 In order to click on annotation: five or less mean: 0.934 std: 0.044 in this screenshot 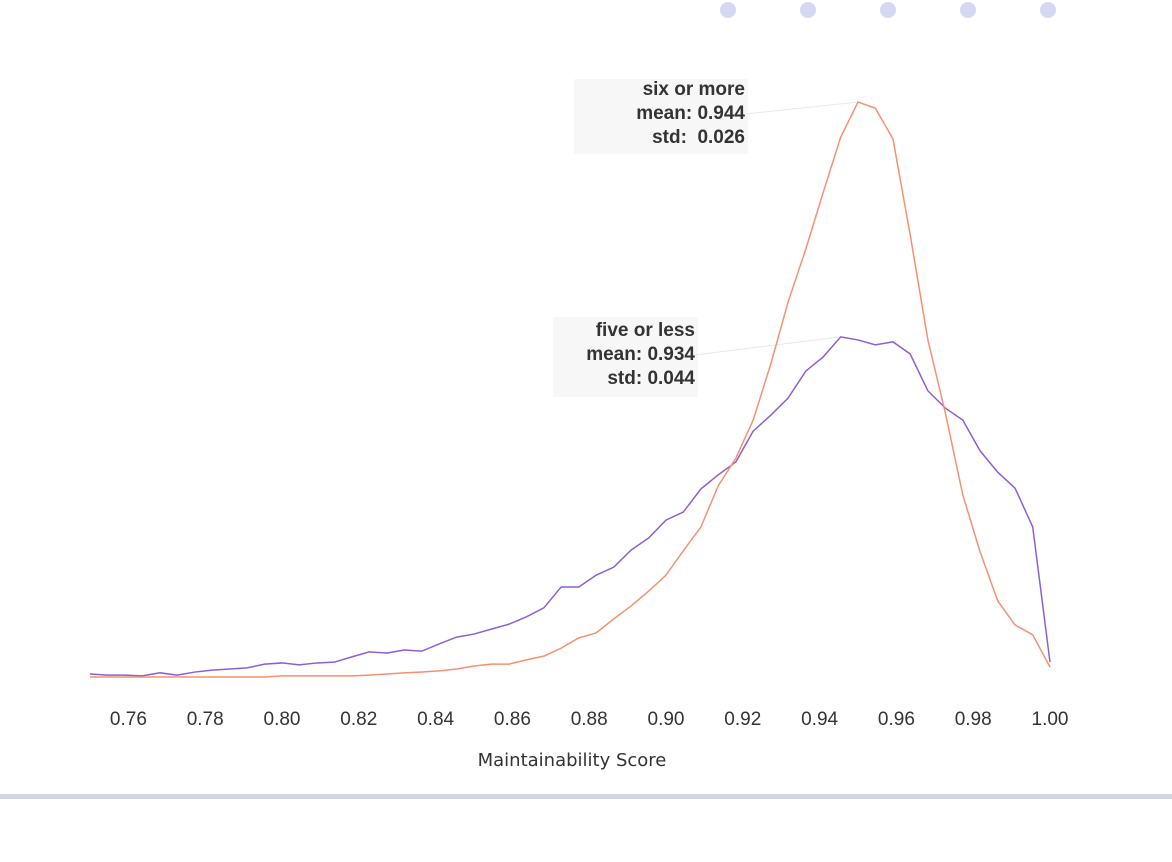, I will do `click(697, 357)`.